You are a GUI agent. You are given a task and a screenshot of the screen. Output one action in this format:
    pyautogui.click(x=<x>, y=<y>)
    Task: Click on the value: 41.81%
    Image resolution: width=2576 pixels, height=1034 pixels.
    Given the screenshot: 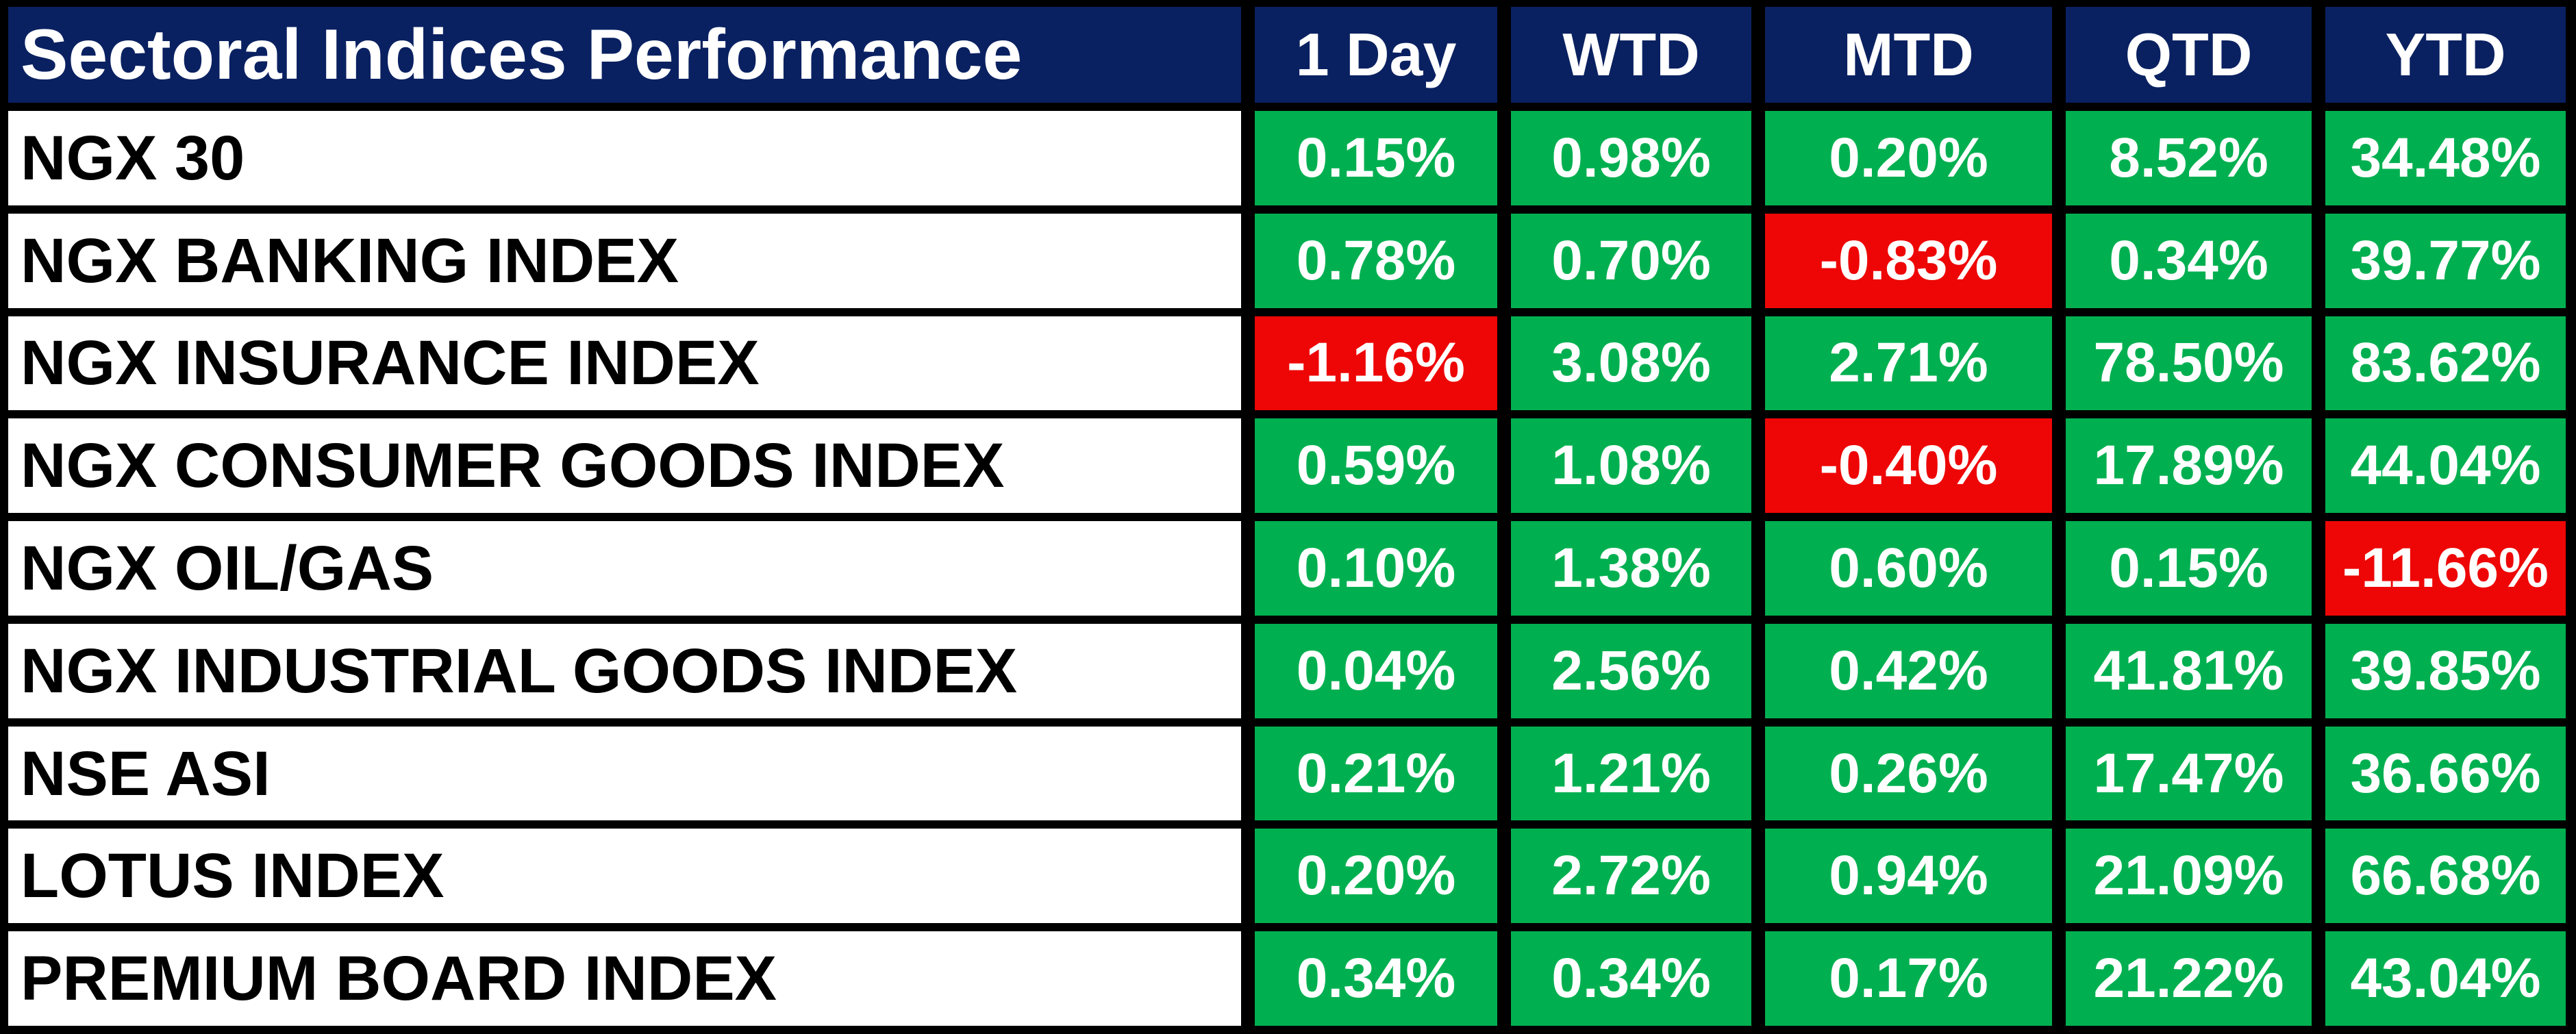 What is the action you would take?
    pyautogui.click(x=2188, y=671)
    